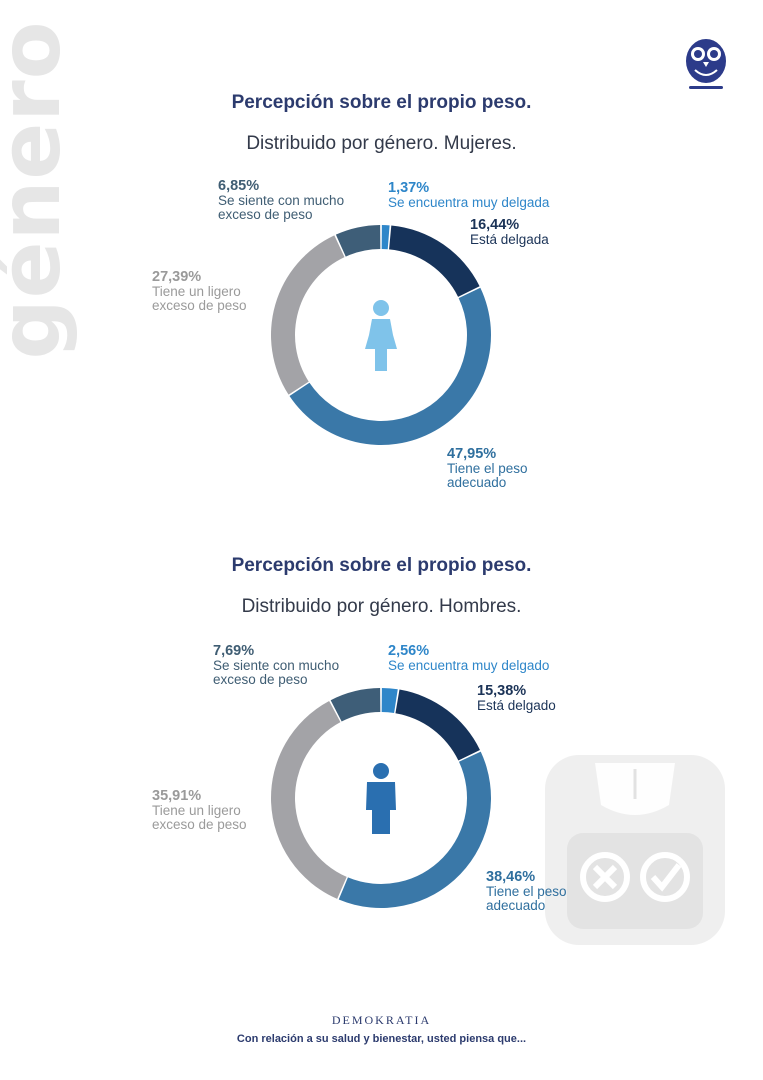 Image resolution: width=763 pixels, height=1080 pixels. Describe the element at coordinates (381, 1020) in the screenshot. I see `footer-brand: DEMOKRATIA` at that location.